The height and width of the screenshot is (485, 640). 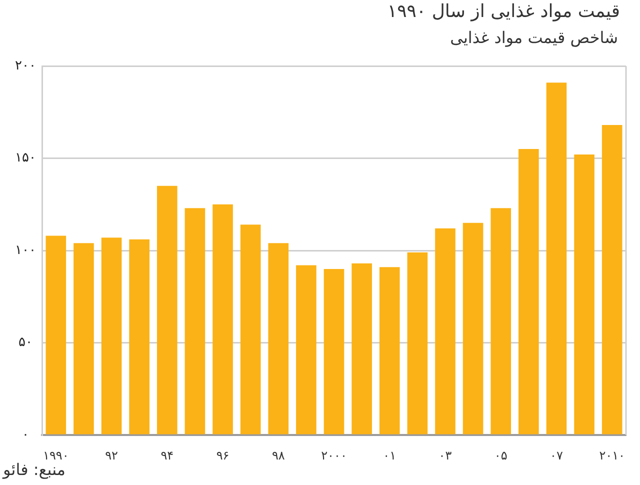 I want to click on y-tick-label: ۱۵۰, so click(x=25, y=158).